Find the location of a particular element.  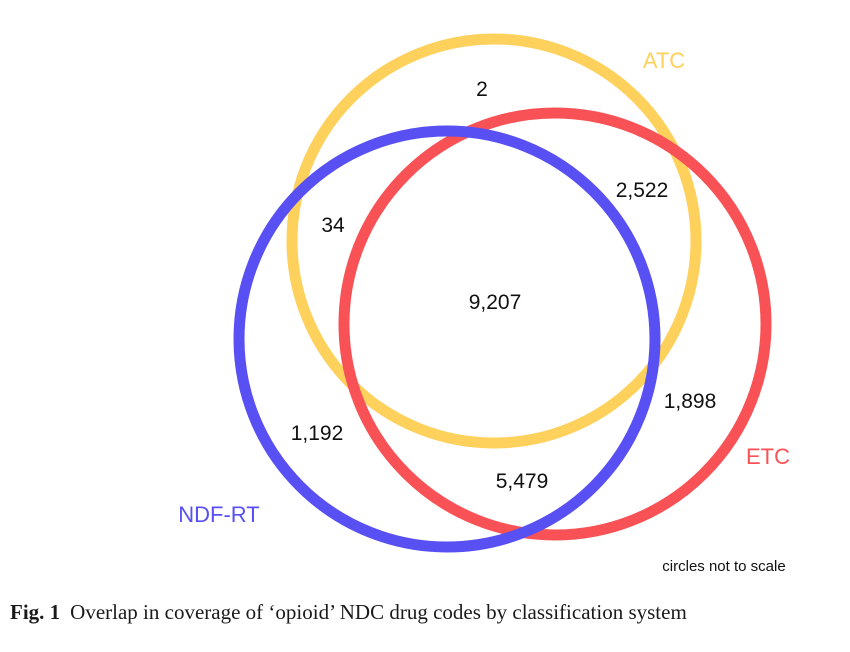

figure-number: Fig. 1 is located at coordinates (35, 612).